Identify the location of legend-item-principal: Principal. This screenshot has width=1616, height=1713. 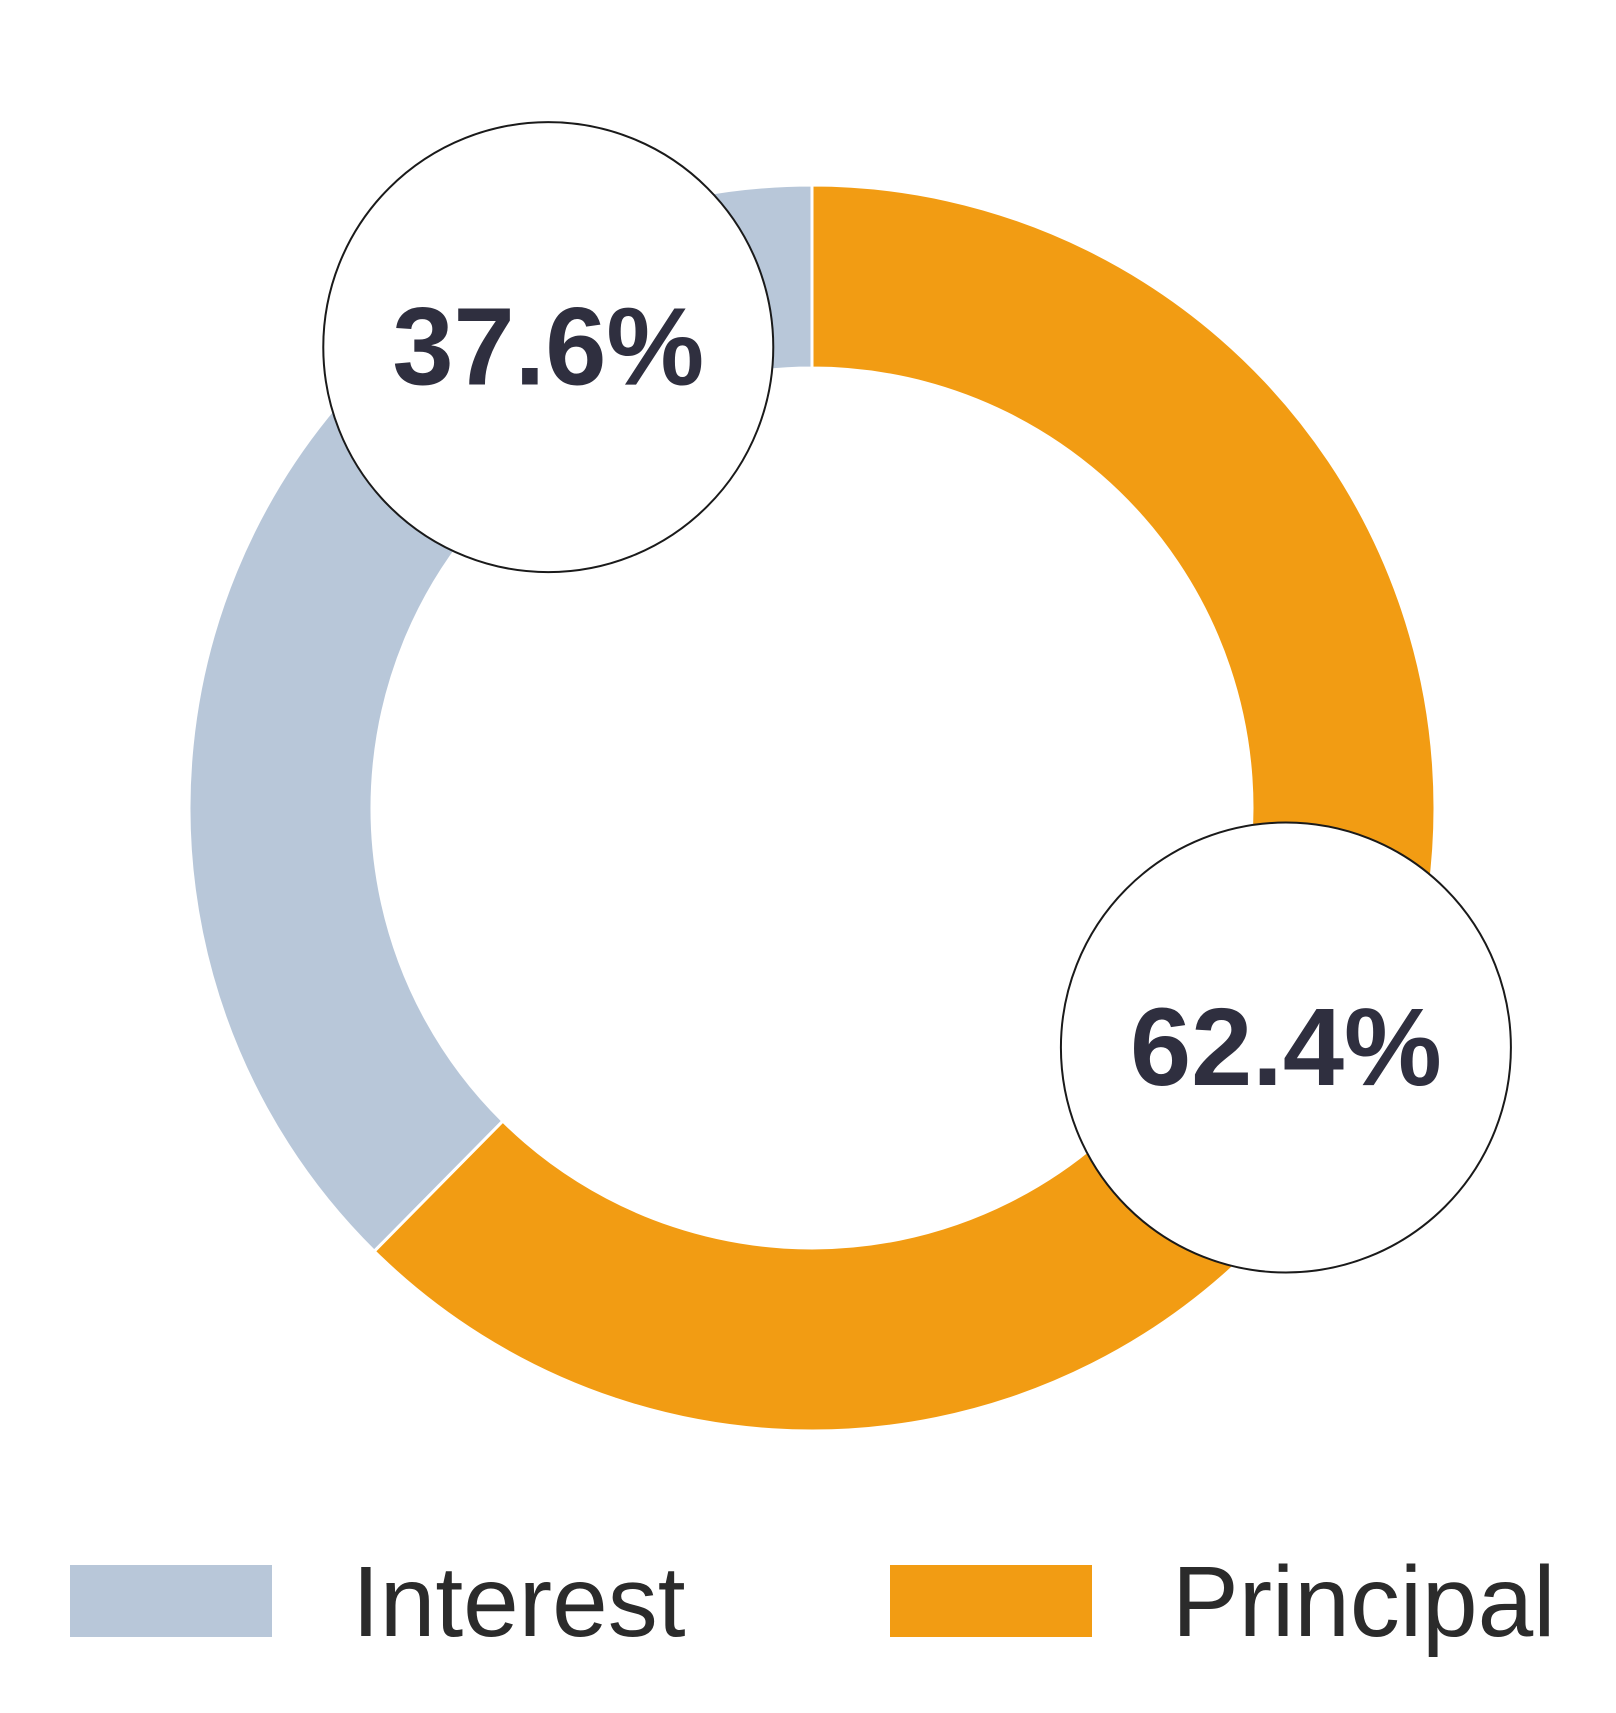
(1223, 1602).